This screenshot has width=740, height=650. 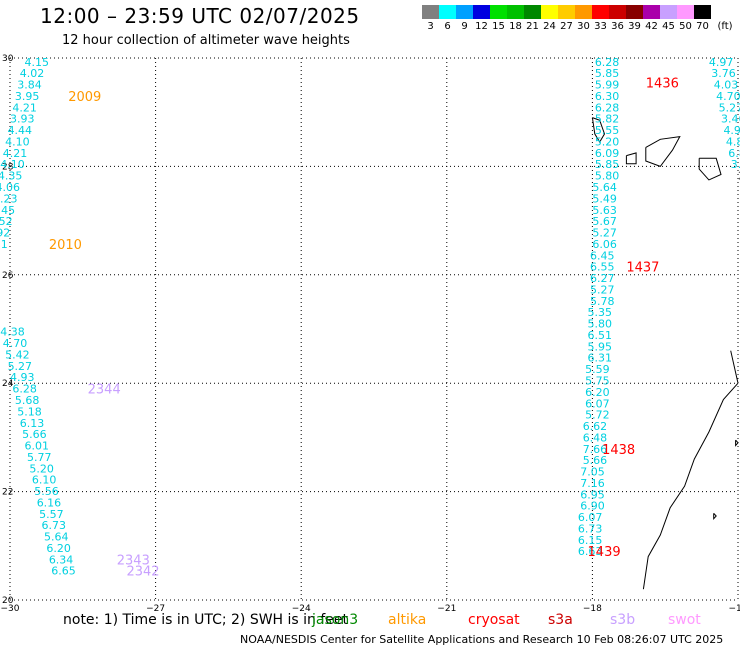 I want to click on legend-label: 45, so click(x=668, y=26).